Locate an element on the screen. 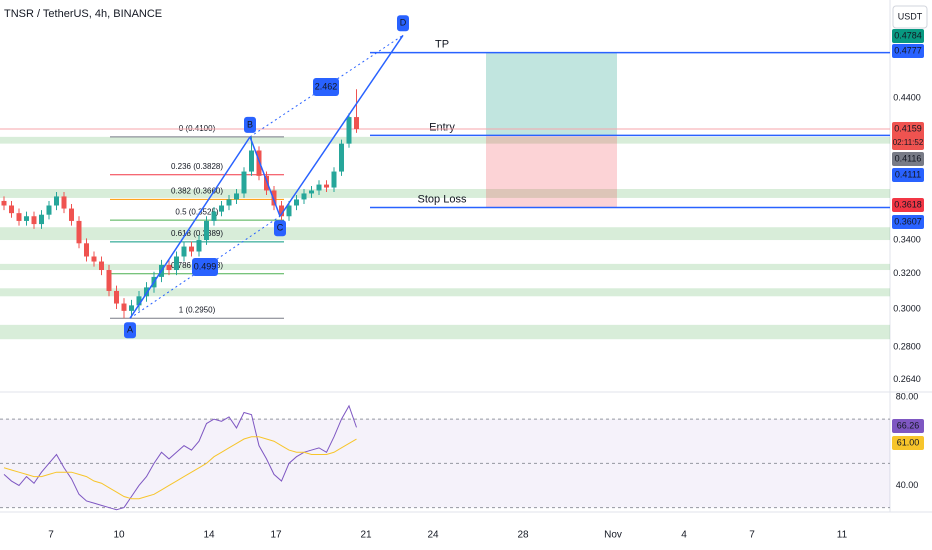  rsi-tag: 66.26 is located at coordinates (908, 425).